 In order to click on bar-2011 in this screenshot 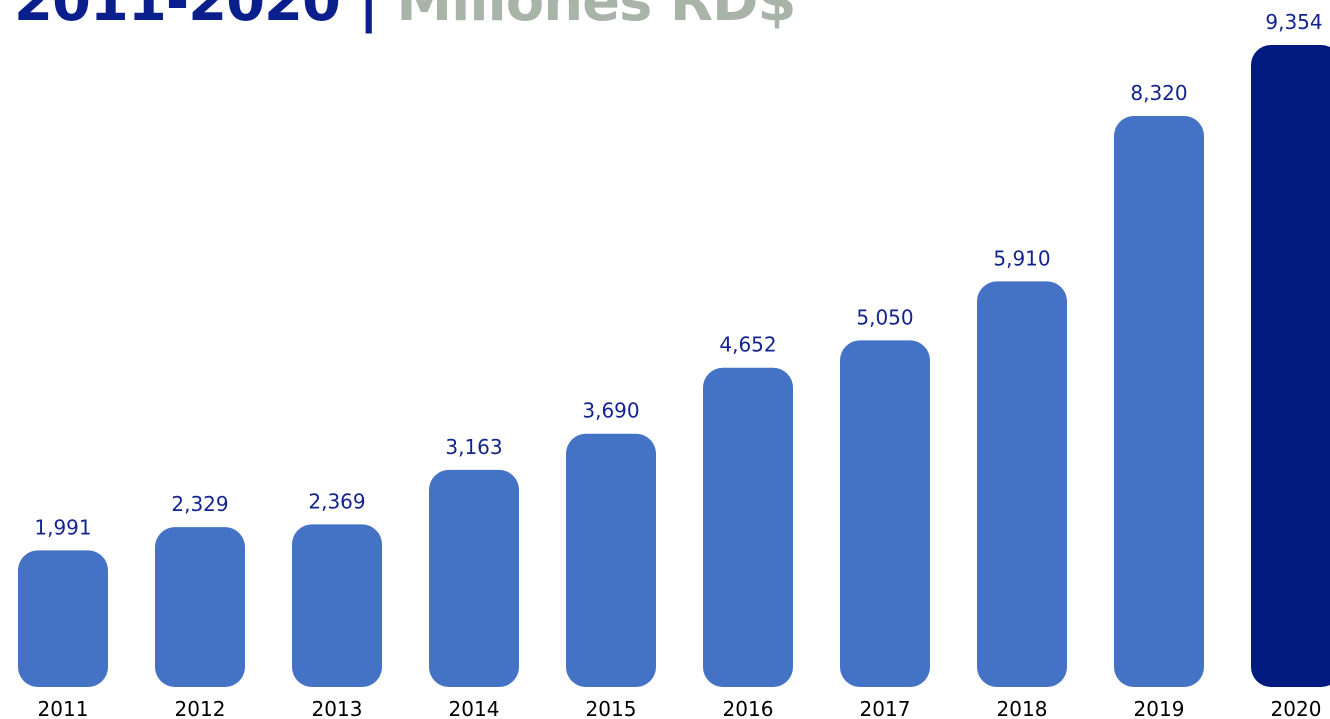, I will do `click(63, 618)`.